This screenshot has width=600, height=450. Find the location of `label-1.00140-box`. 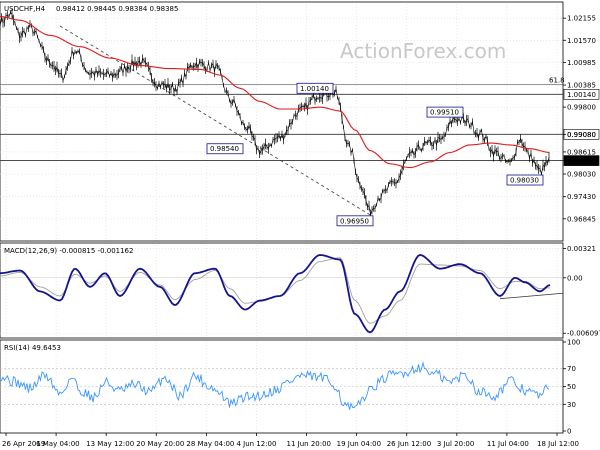

label-1.00140-box is located at coordinates (315, 88).